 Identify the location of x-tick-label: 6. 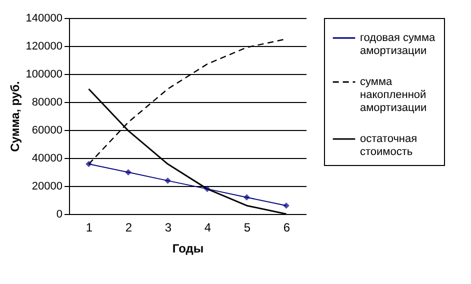
(286, 227).